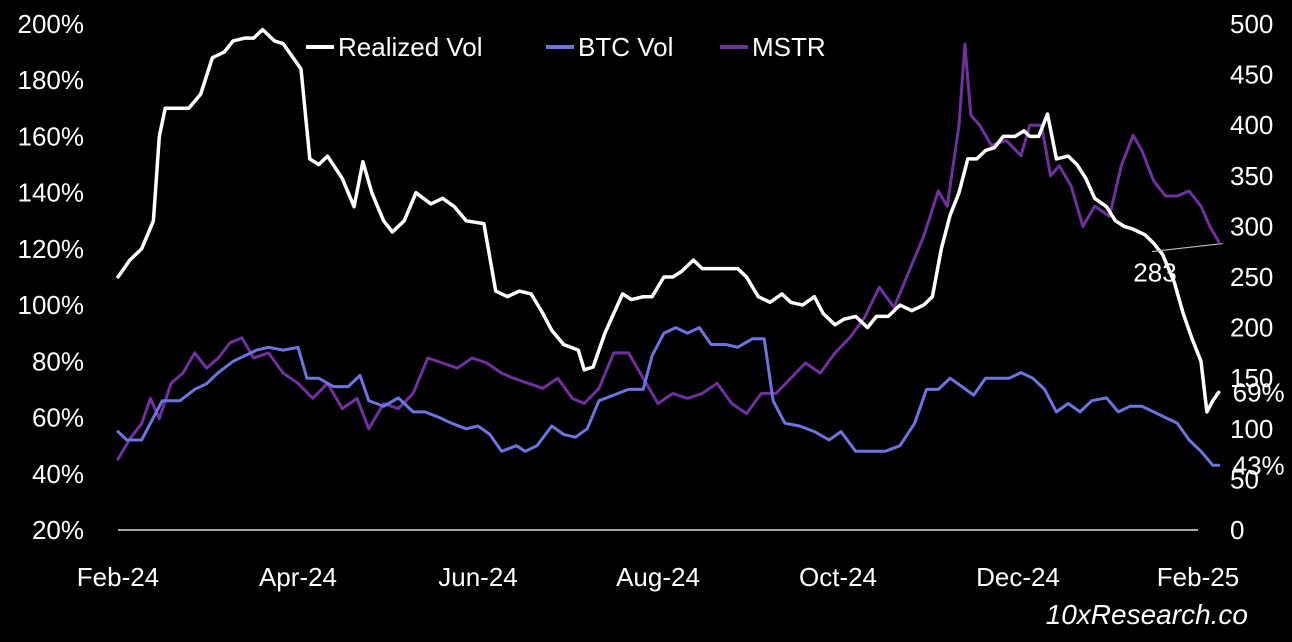 This screenshot has width=1292, height=642. Describe the element at coordinates (1237, 530) in the screenshot. I see `y-right-tick-label: 0` at that location.